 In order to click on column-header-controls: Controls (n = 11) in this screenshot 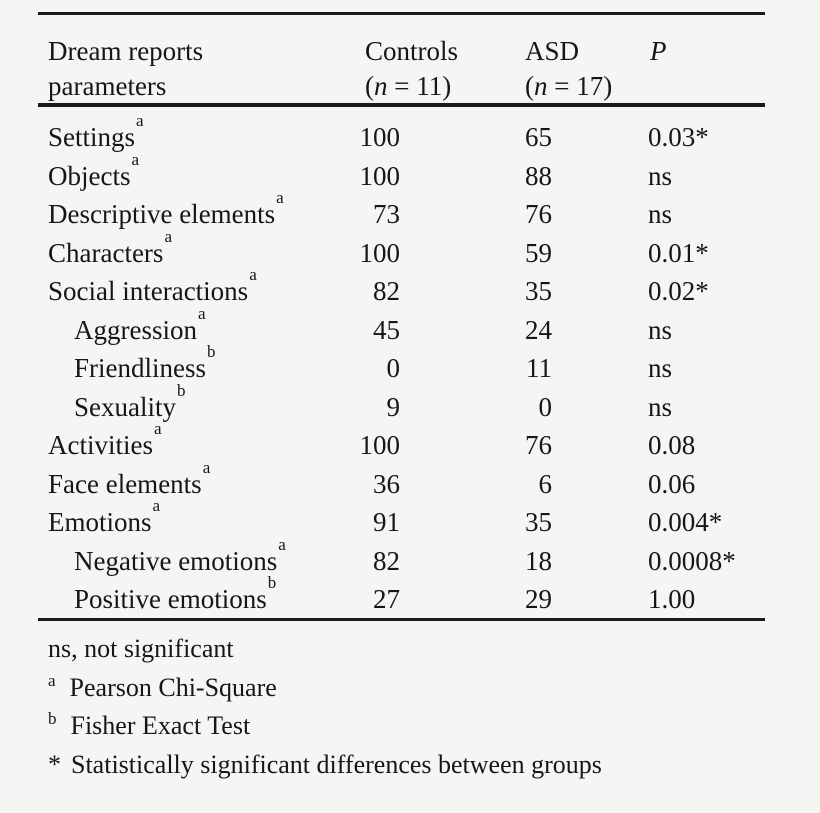, I will do `click(398, 69)`.